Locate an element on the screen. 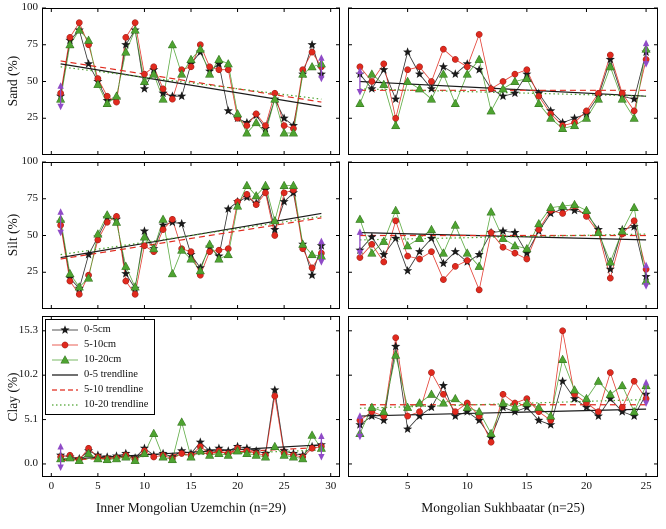 The width and height of the screenshot is (666, 529). y-tick-label: 10.2 is located at coordinates (28, 374).